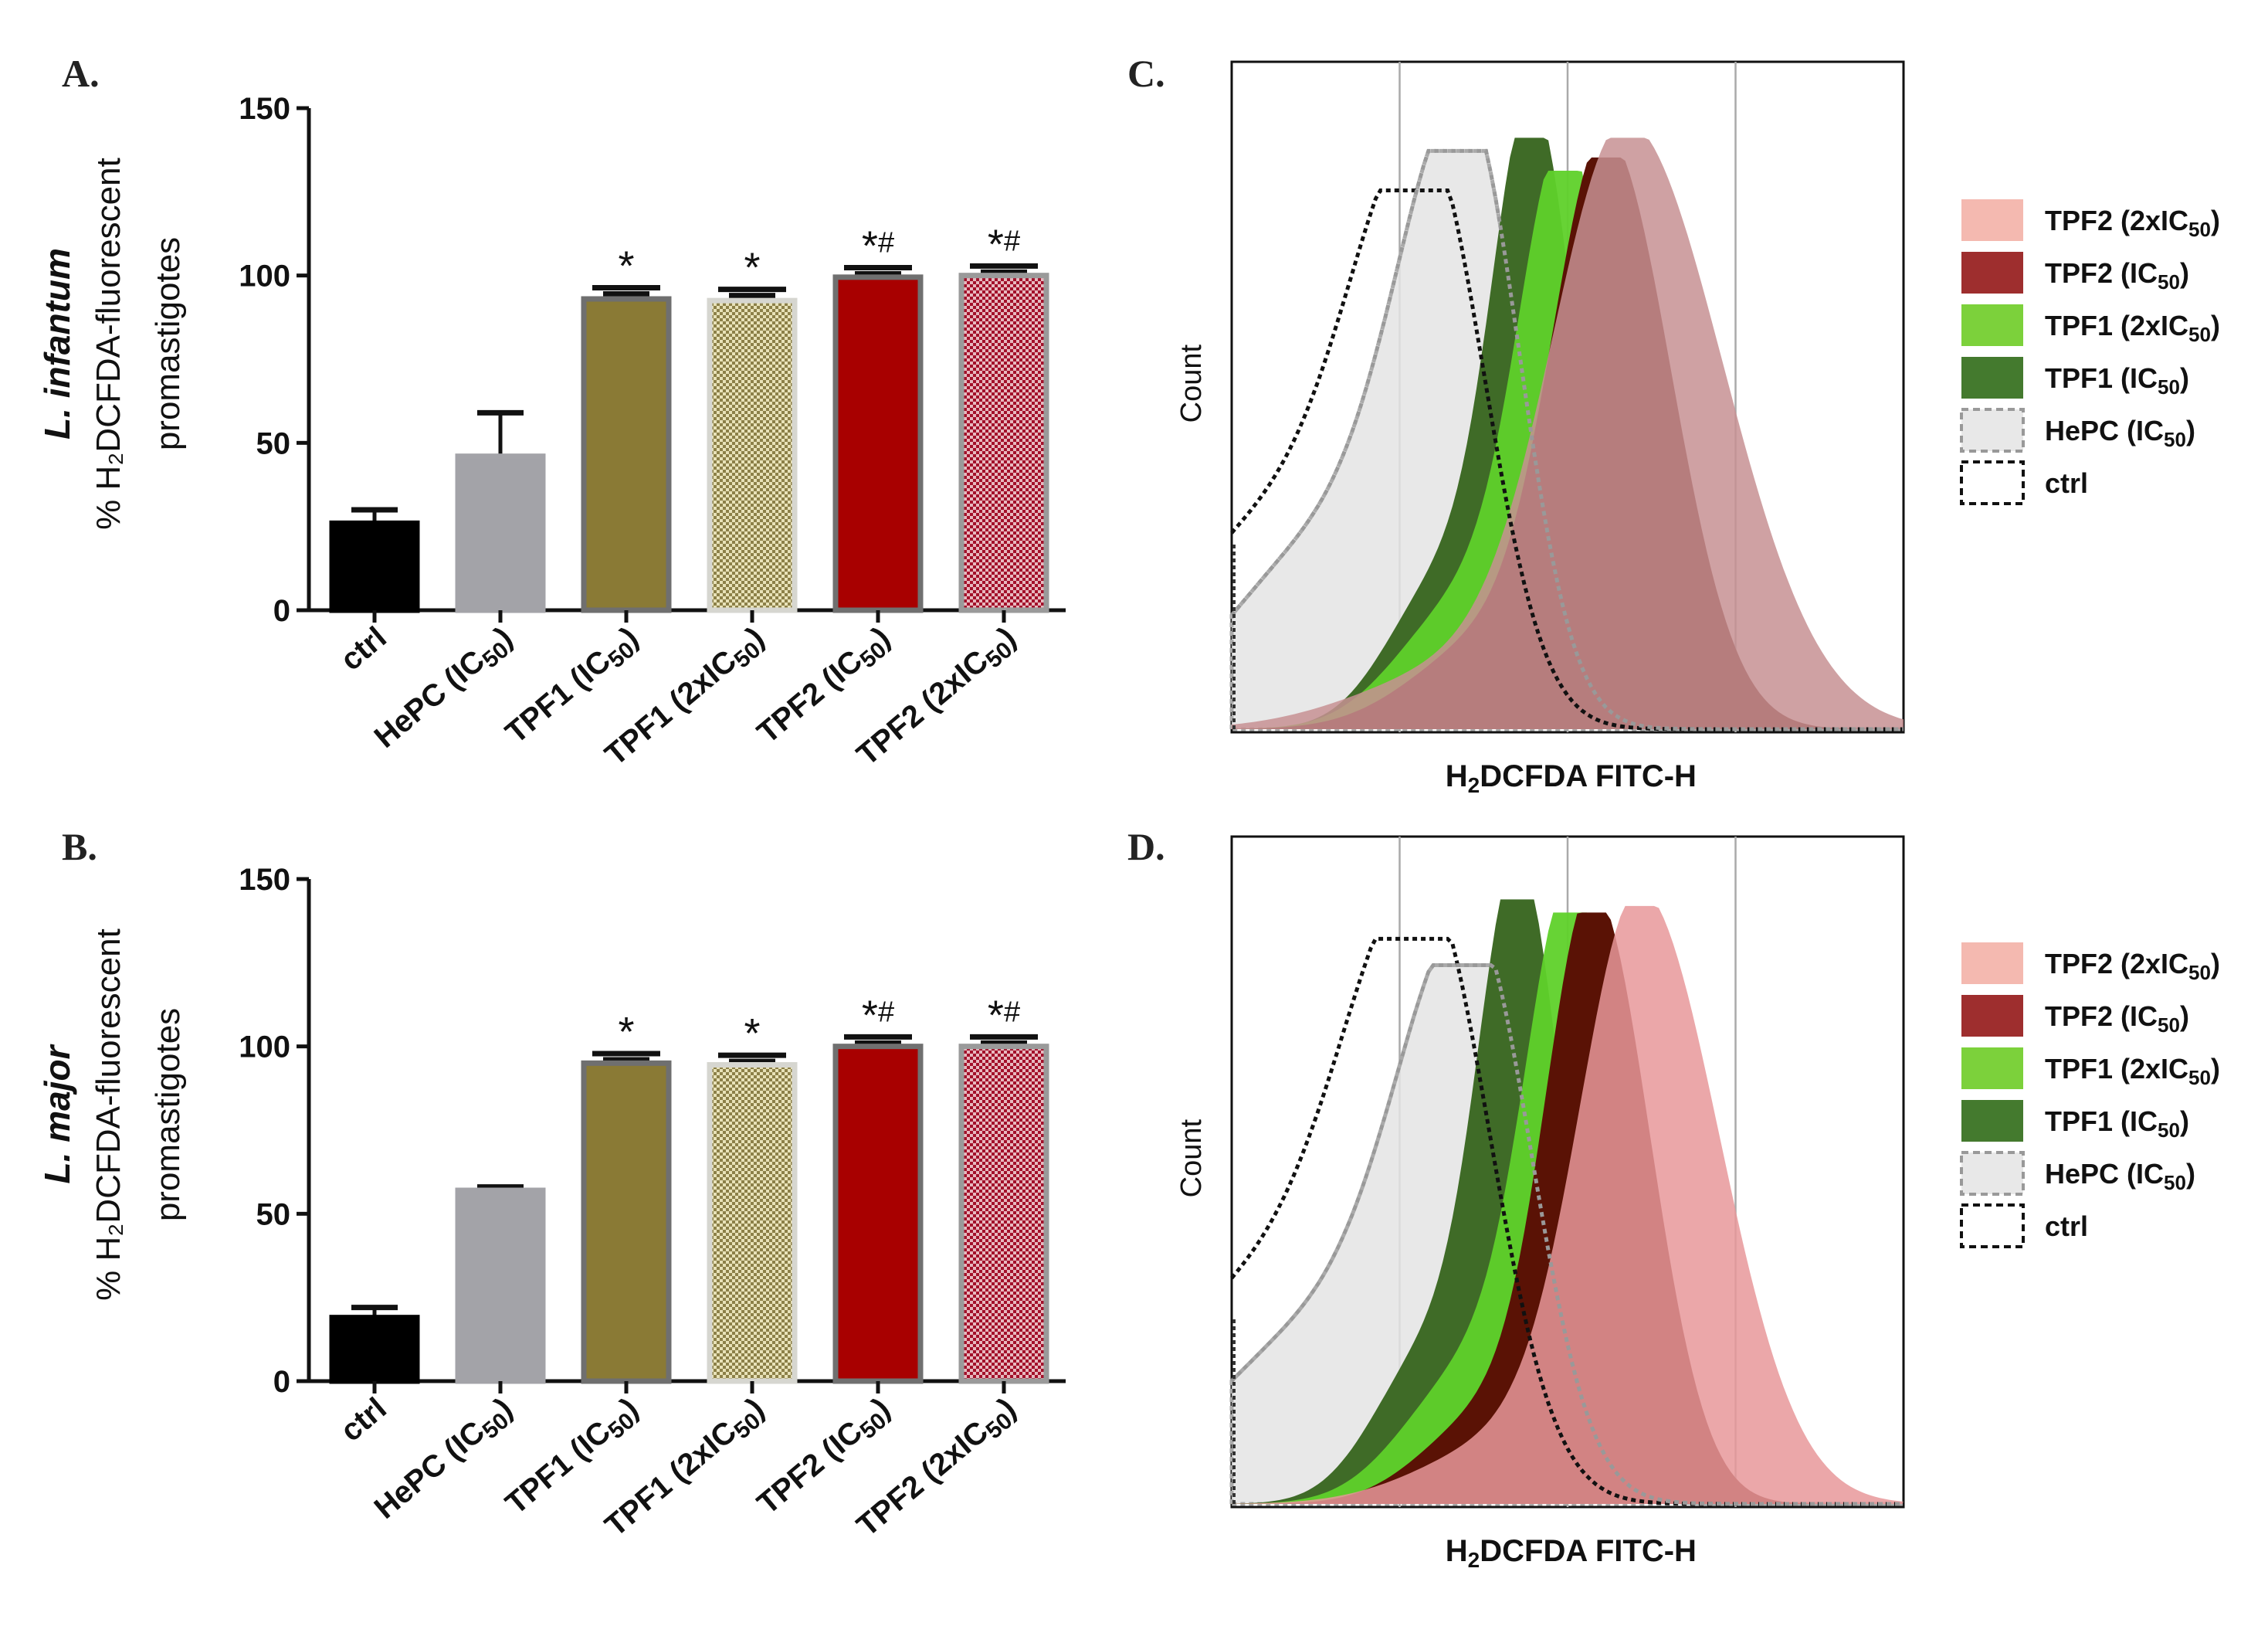 This screenshot has width=2268, height=1626. Describe the element at coordinates (57, 1113) in the screenshot. I see `panel-b-species-label: L. major` at that location.